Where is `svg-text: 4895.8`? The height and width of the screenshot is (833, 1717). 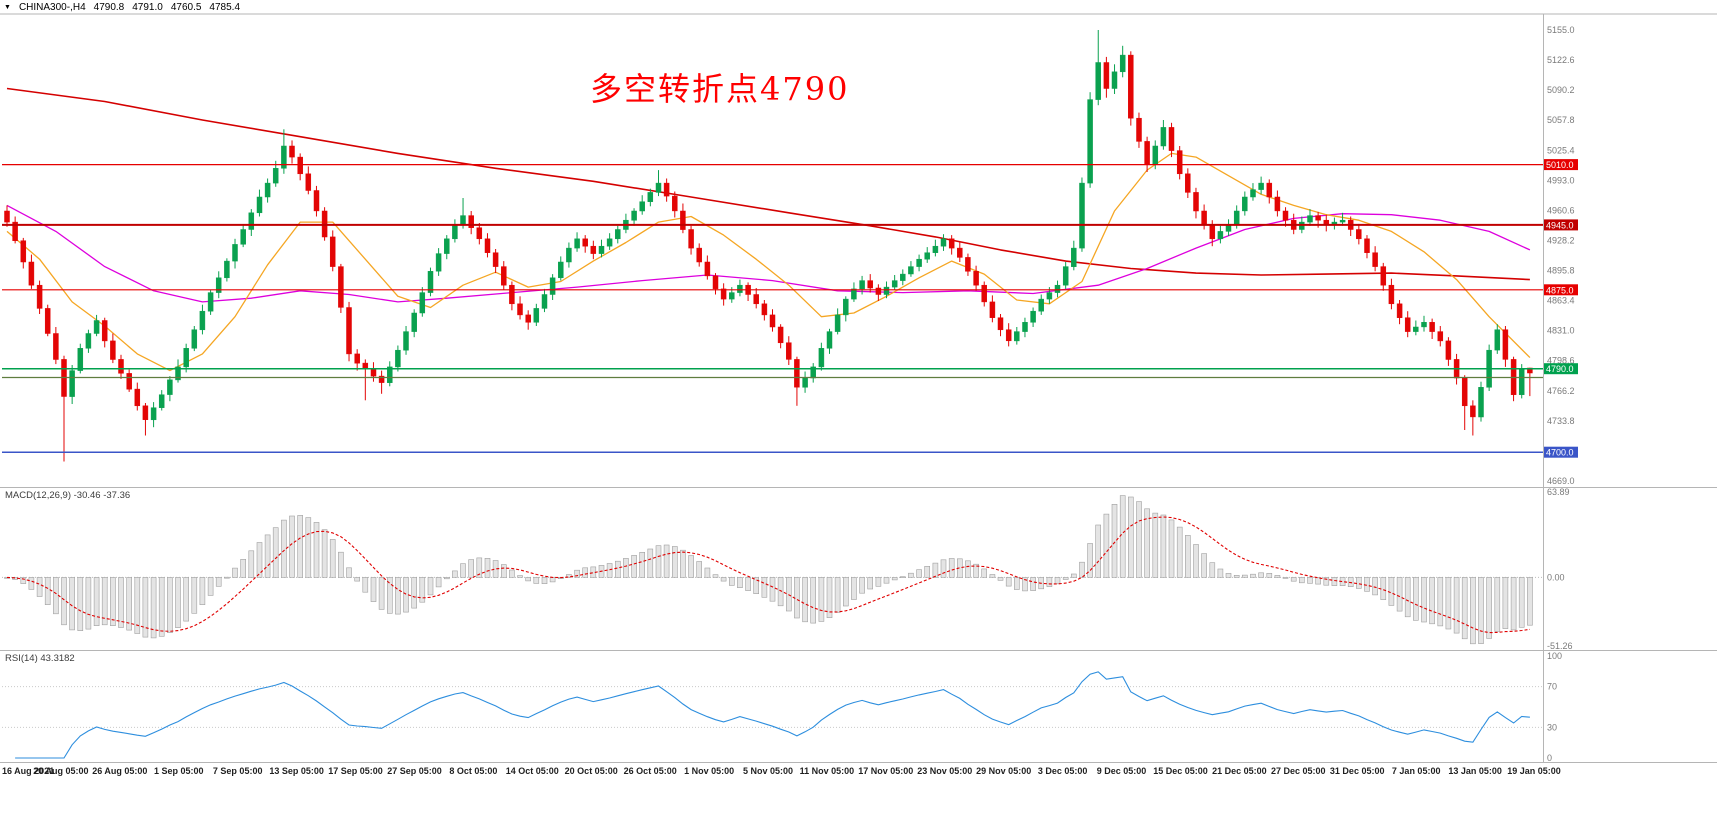
svg-text: 4895.8 is located at coordinates (1561, 271).